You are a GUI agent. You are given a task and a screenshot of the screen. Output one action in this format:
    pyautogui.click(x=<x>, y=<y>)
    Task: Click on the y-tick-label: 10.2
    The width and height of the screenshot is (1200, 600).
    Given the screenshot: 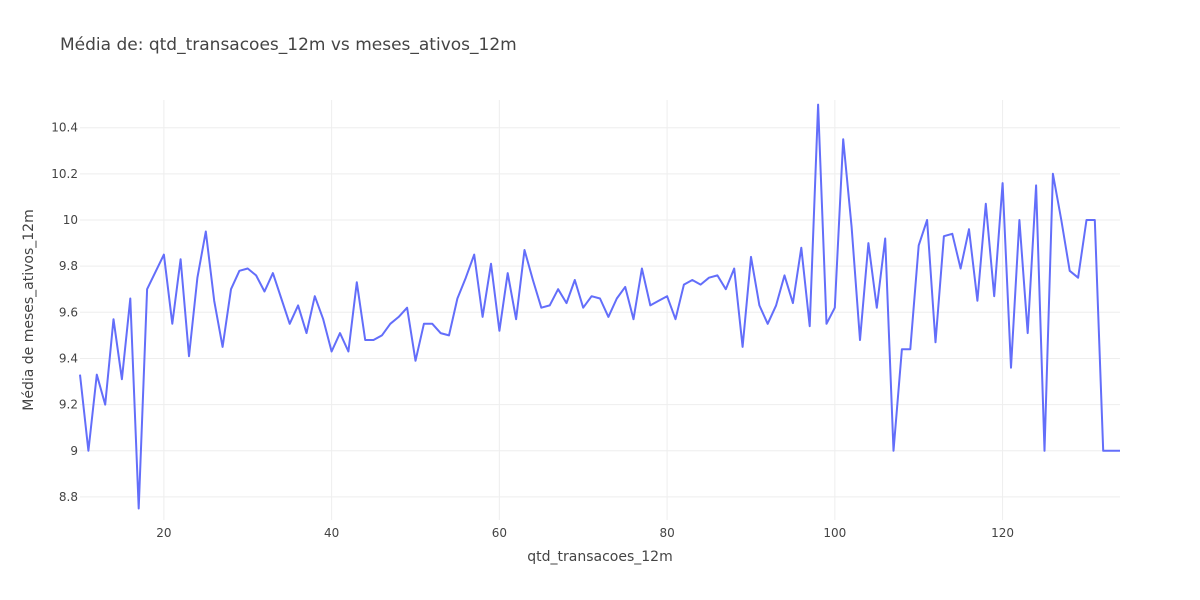 What is the action you would take?
    pyautogui.click(x=64, y=174)
    